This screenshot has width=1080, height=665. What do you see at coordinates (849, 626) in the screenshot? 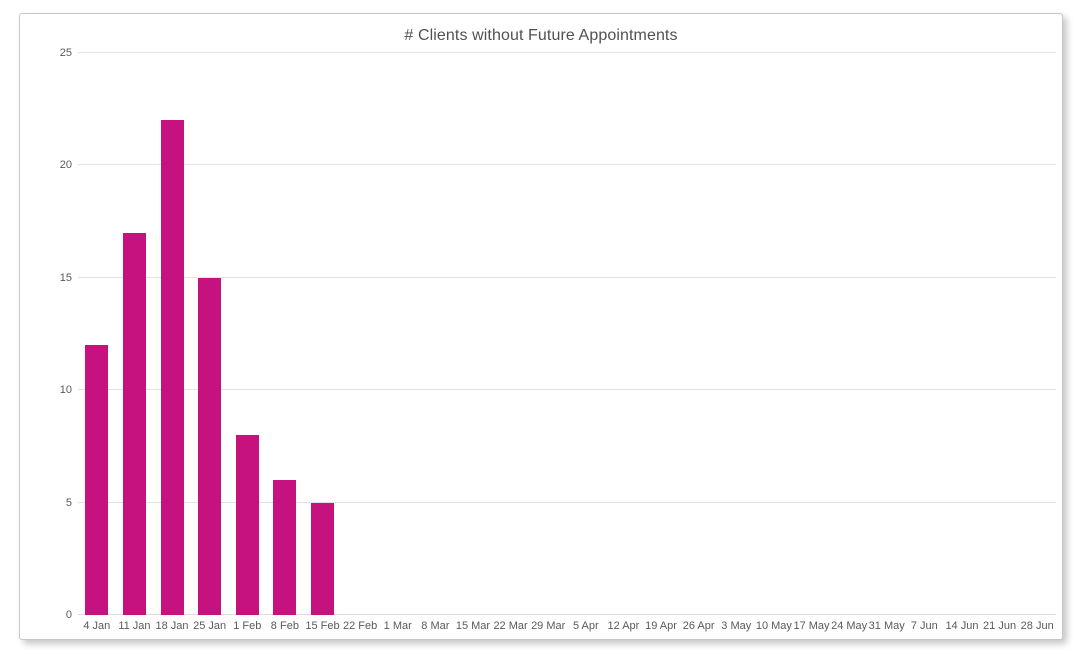
I see `x-tick-label: 24 May` at bounding box center [849, 626].